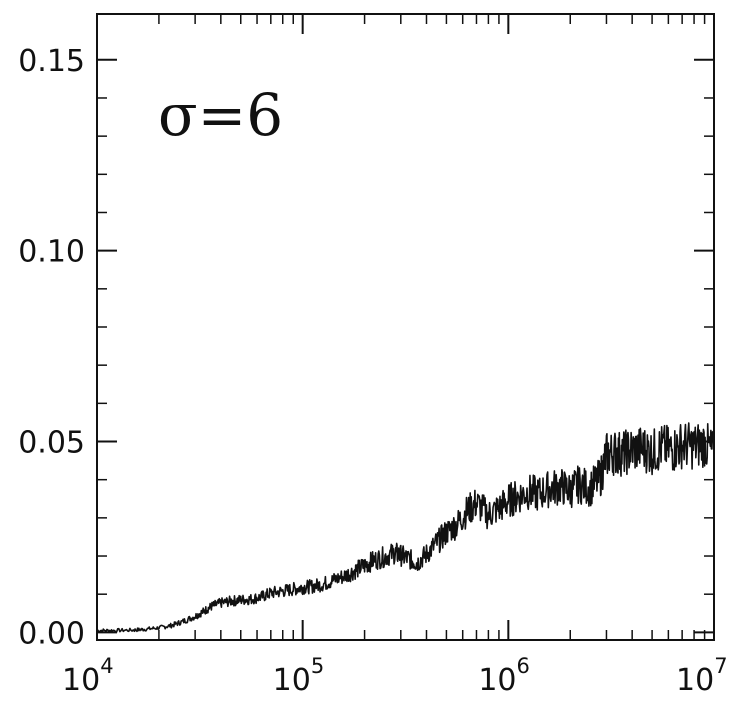  What do you see at coordinates (88, 676) in the screenshot?
I see `x-tick-label: 10⁴` at bounding box center [88, 676].